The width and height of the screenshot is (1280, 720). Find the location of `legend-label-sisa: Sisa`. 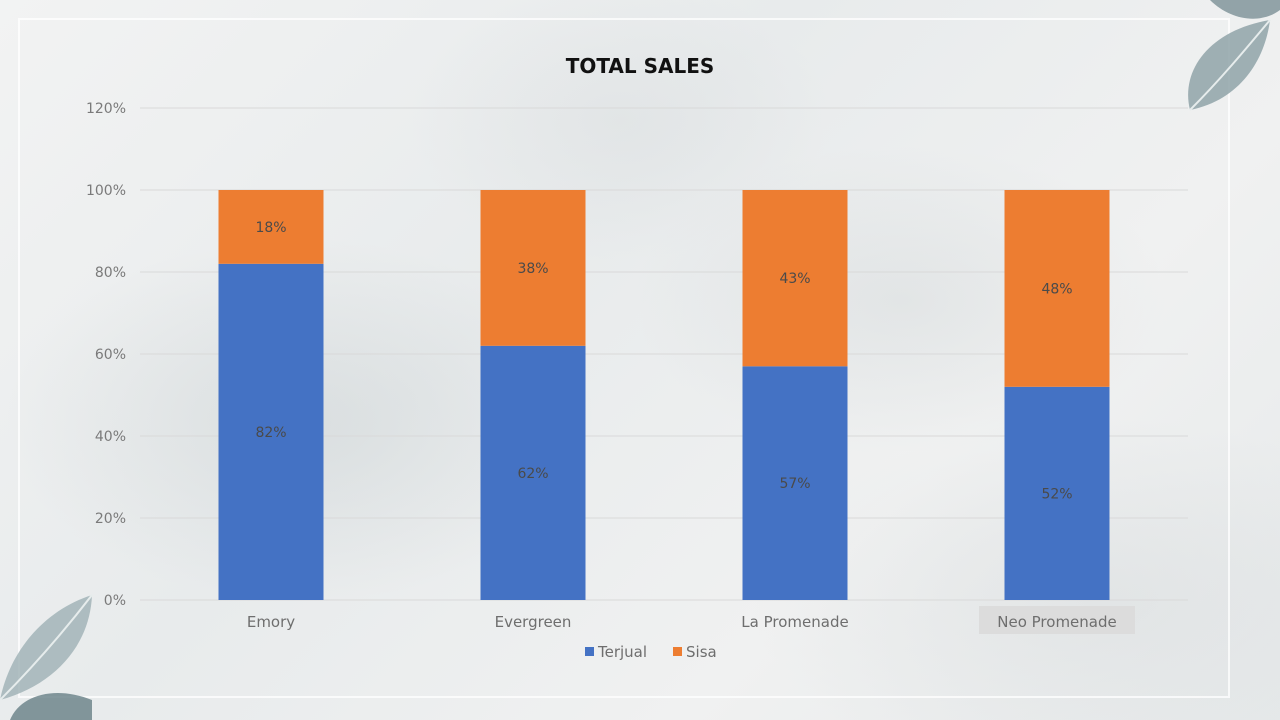

legend-label-sisa: Sisa is located at coordinates (701, 652).